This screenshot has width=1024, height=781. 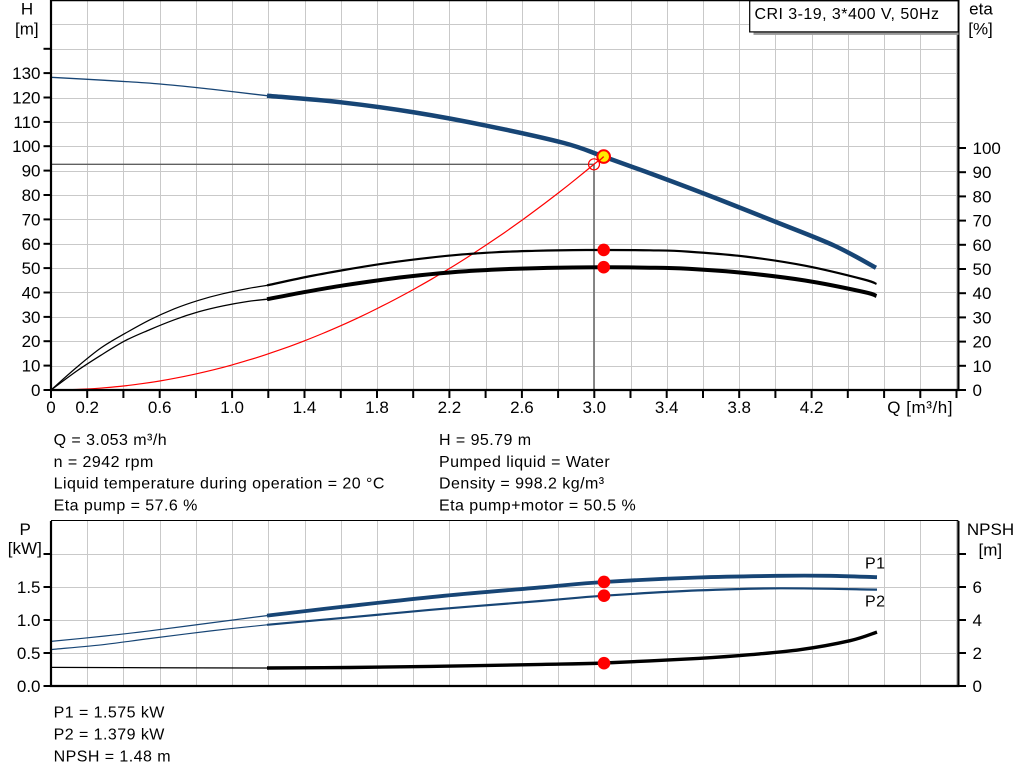 I want to click on svg-text: 130, so click(x=26, y=73).